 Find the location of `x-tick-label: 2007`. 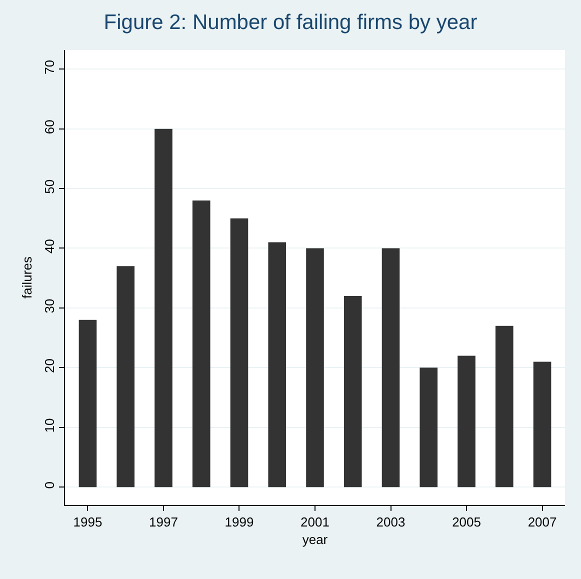

x-tick-label: 2007 is located at coordinates (542, 522).